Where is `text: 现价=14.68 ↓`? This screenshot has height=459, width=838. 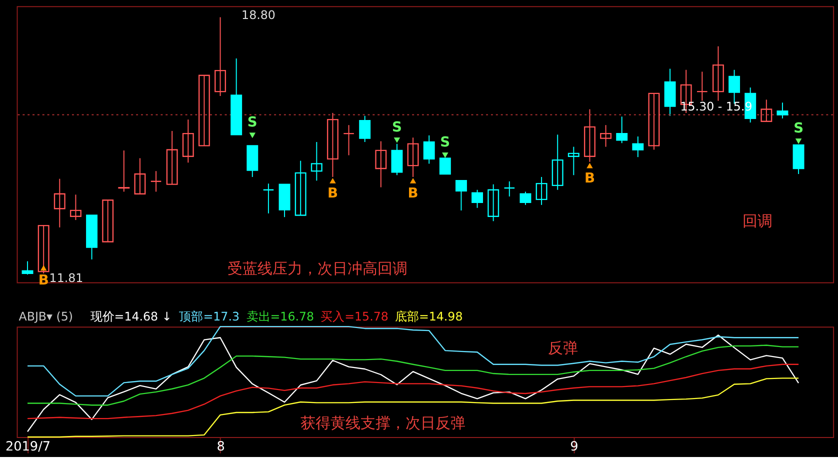
text: 现价=14.68 ↓ is located at coordinates (131, 317).